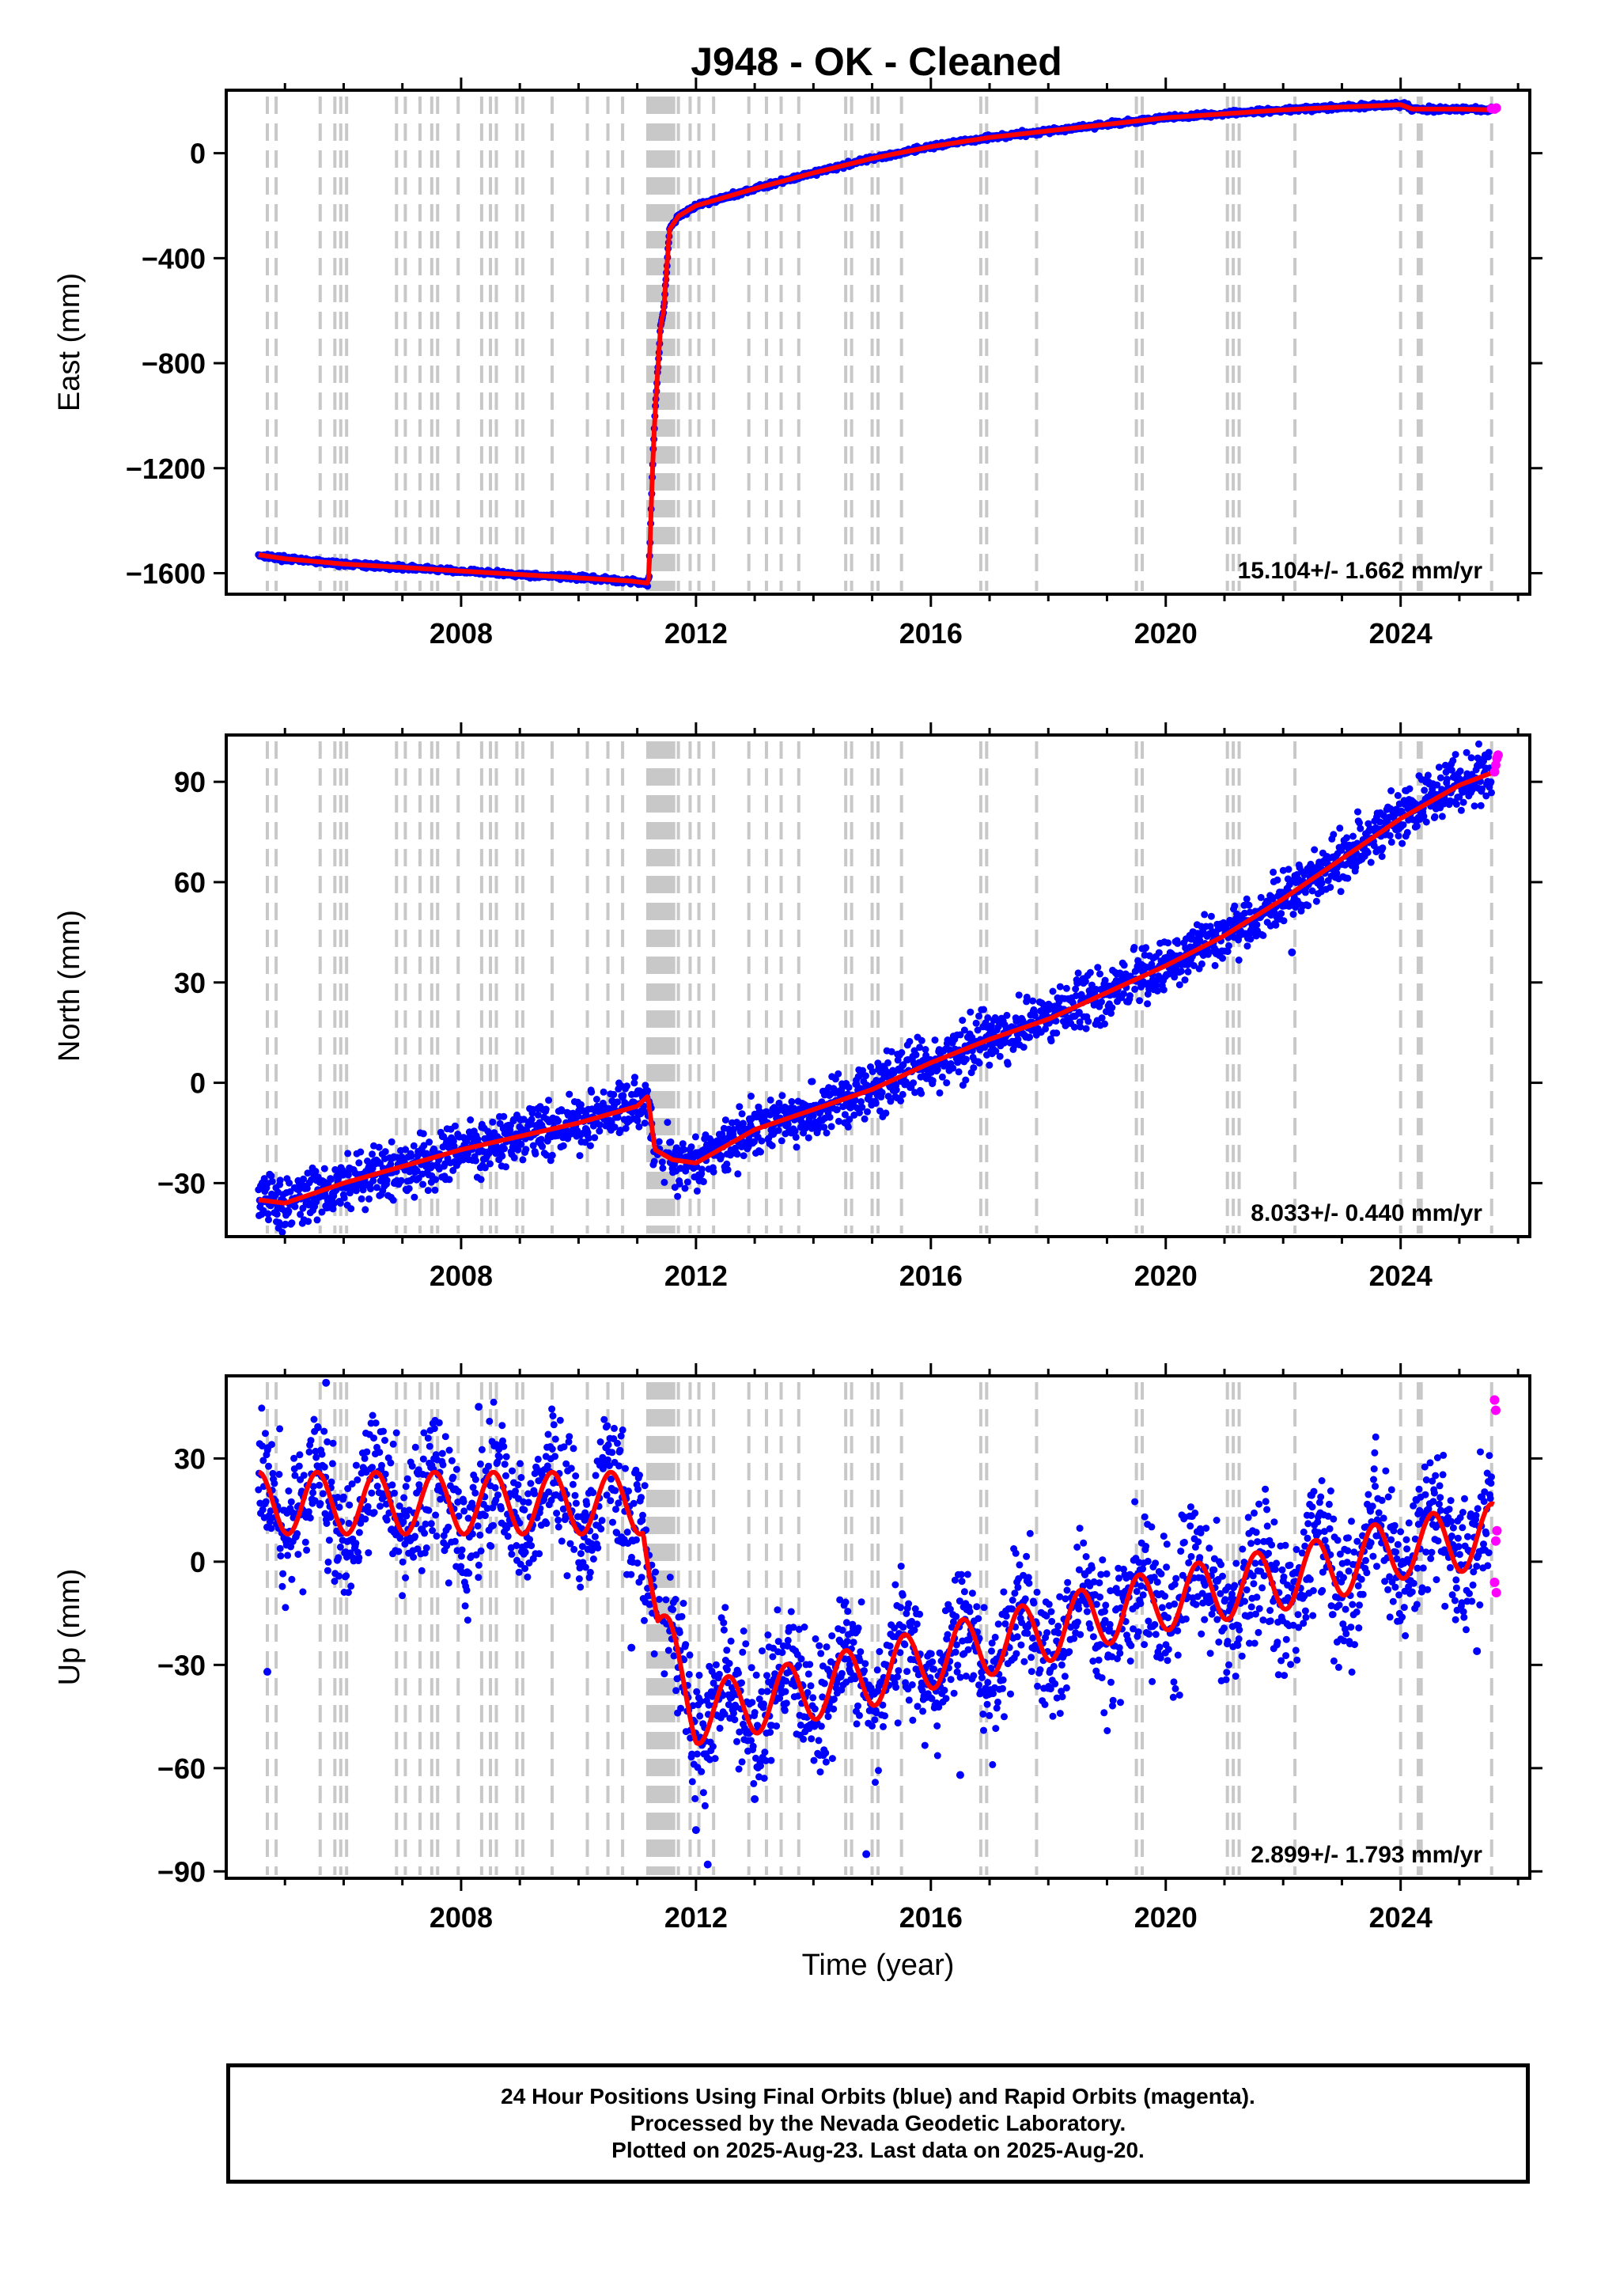 The width and height of the screenshot is (1601, 2296). I want to click on rapid-point, so click(1496, 108).